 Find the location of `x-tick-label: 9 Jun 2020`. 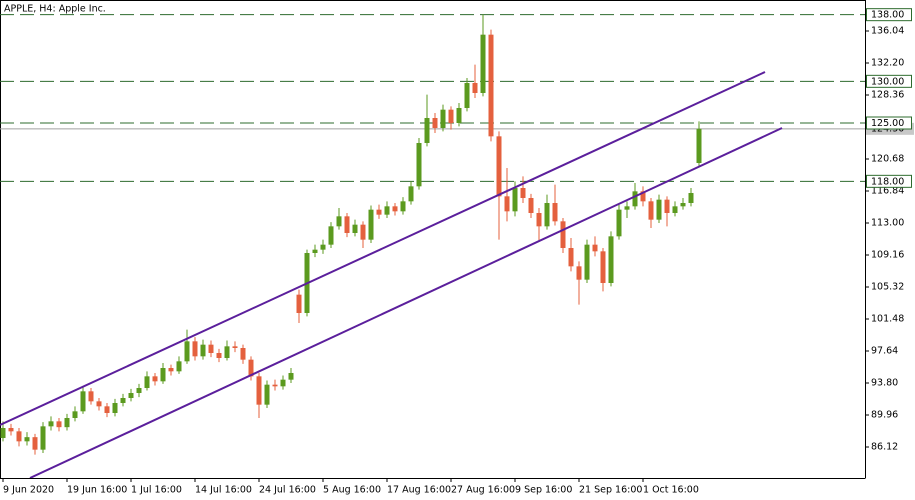

x-tick-label: 9 Jun 2020 is located at coordinates (28, 490).